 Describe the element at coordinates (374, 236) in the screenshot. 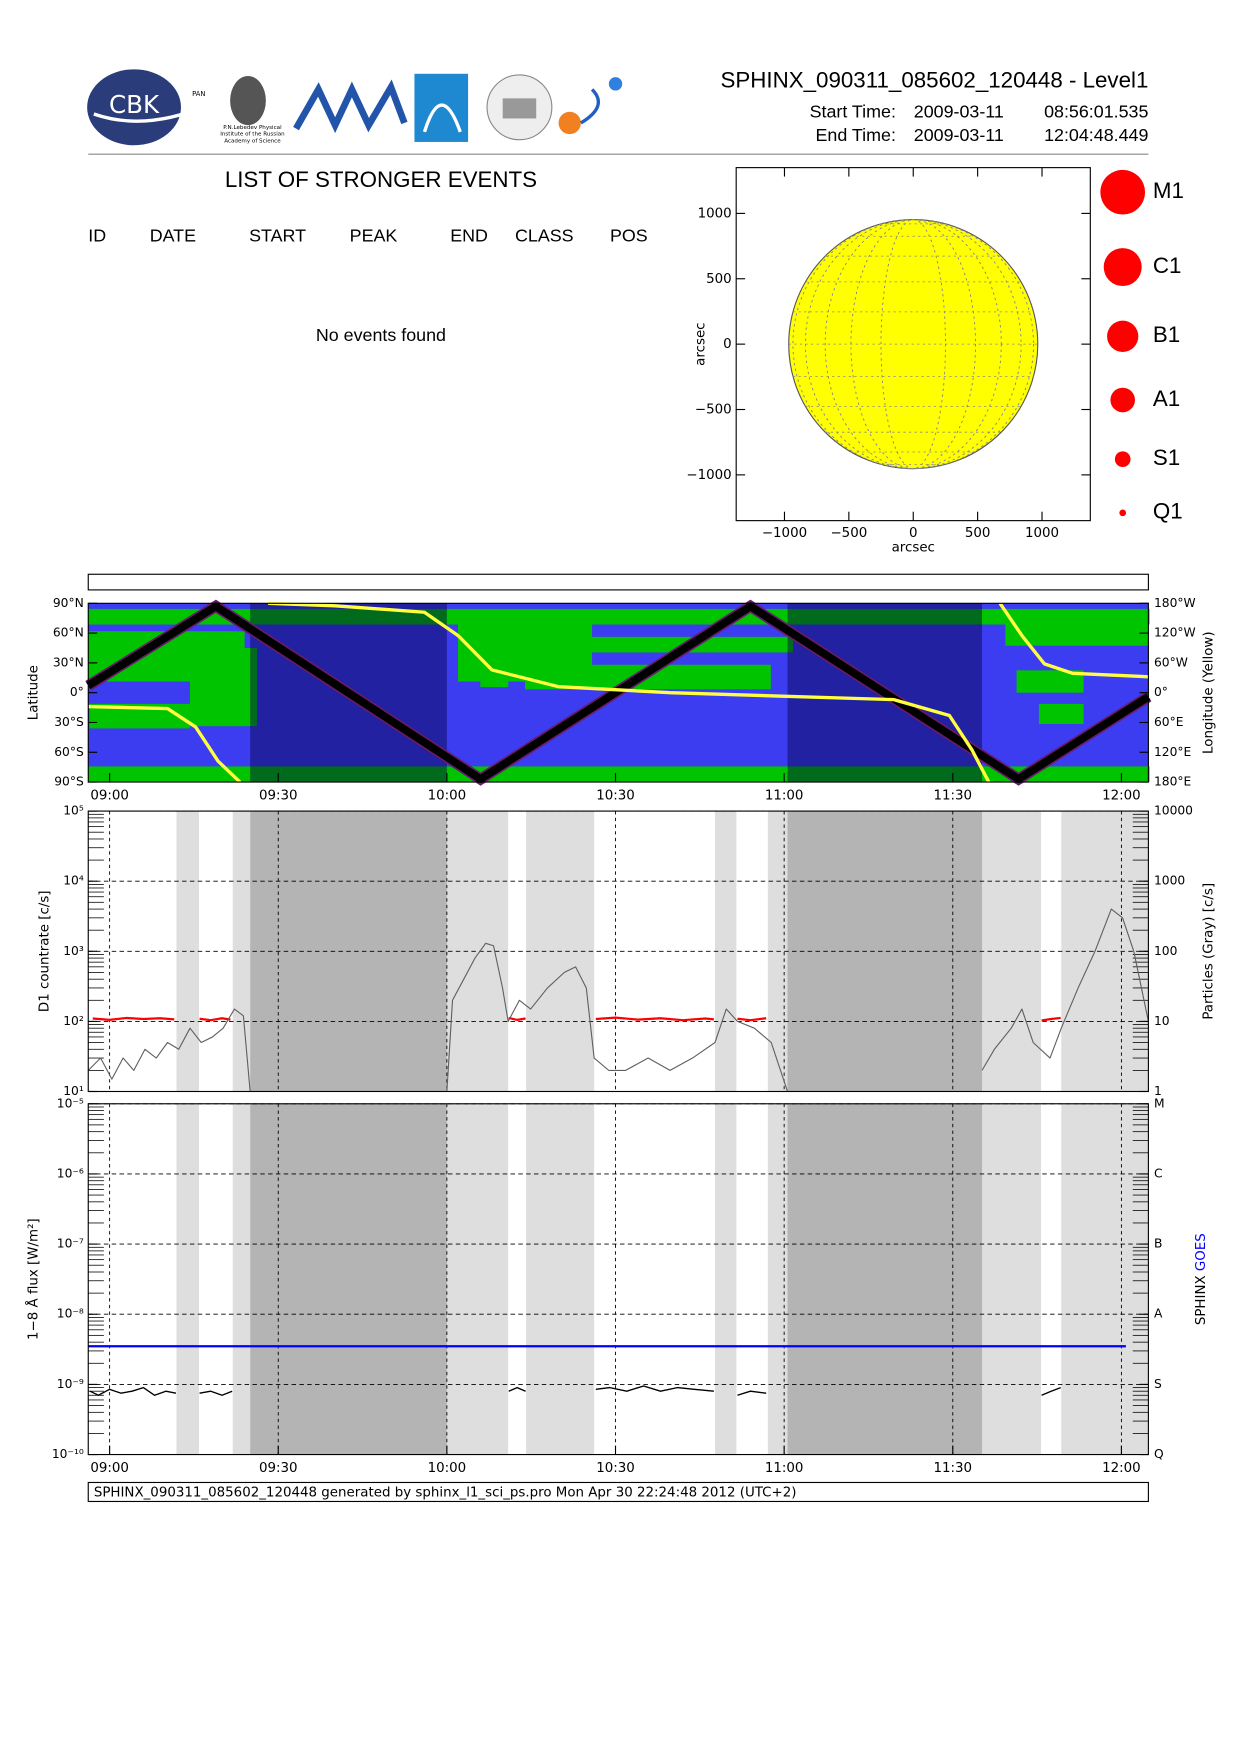

I see `column-header: PEAK` at that location.